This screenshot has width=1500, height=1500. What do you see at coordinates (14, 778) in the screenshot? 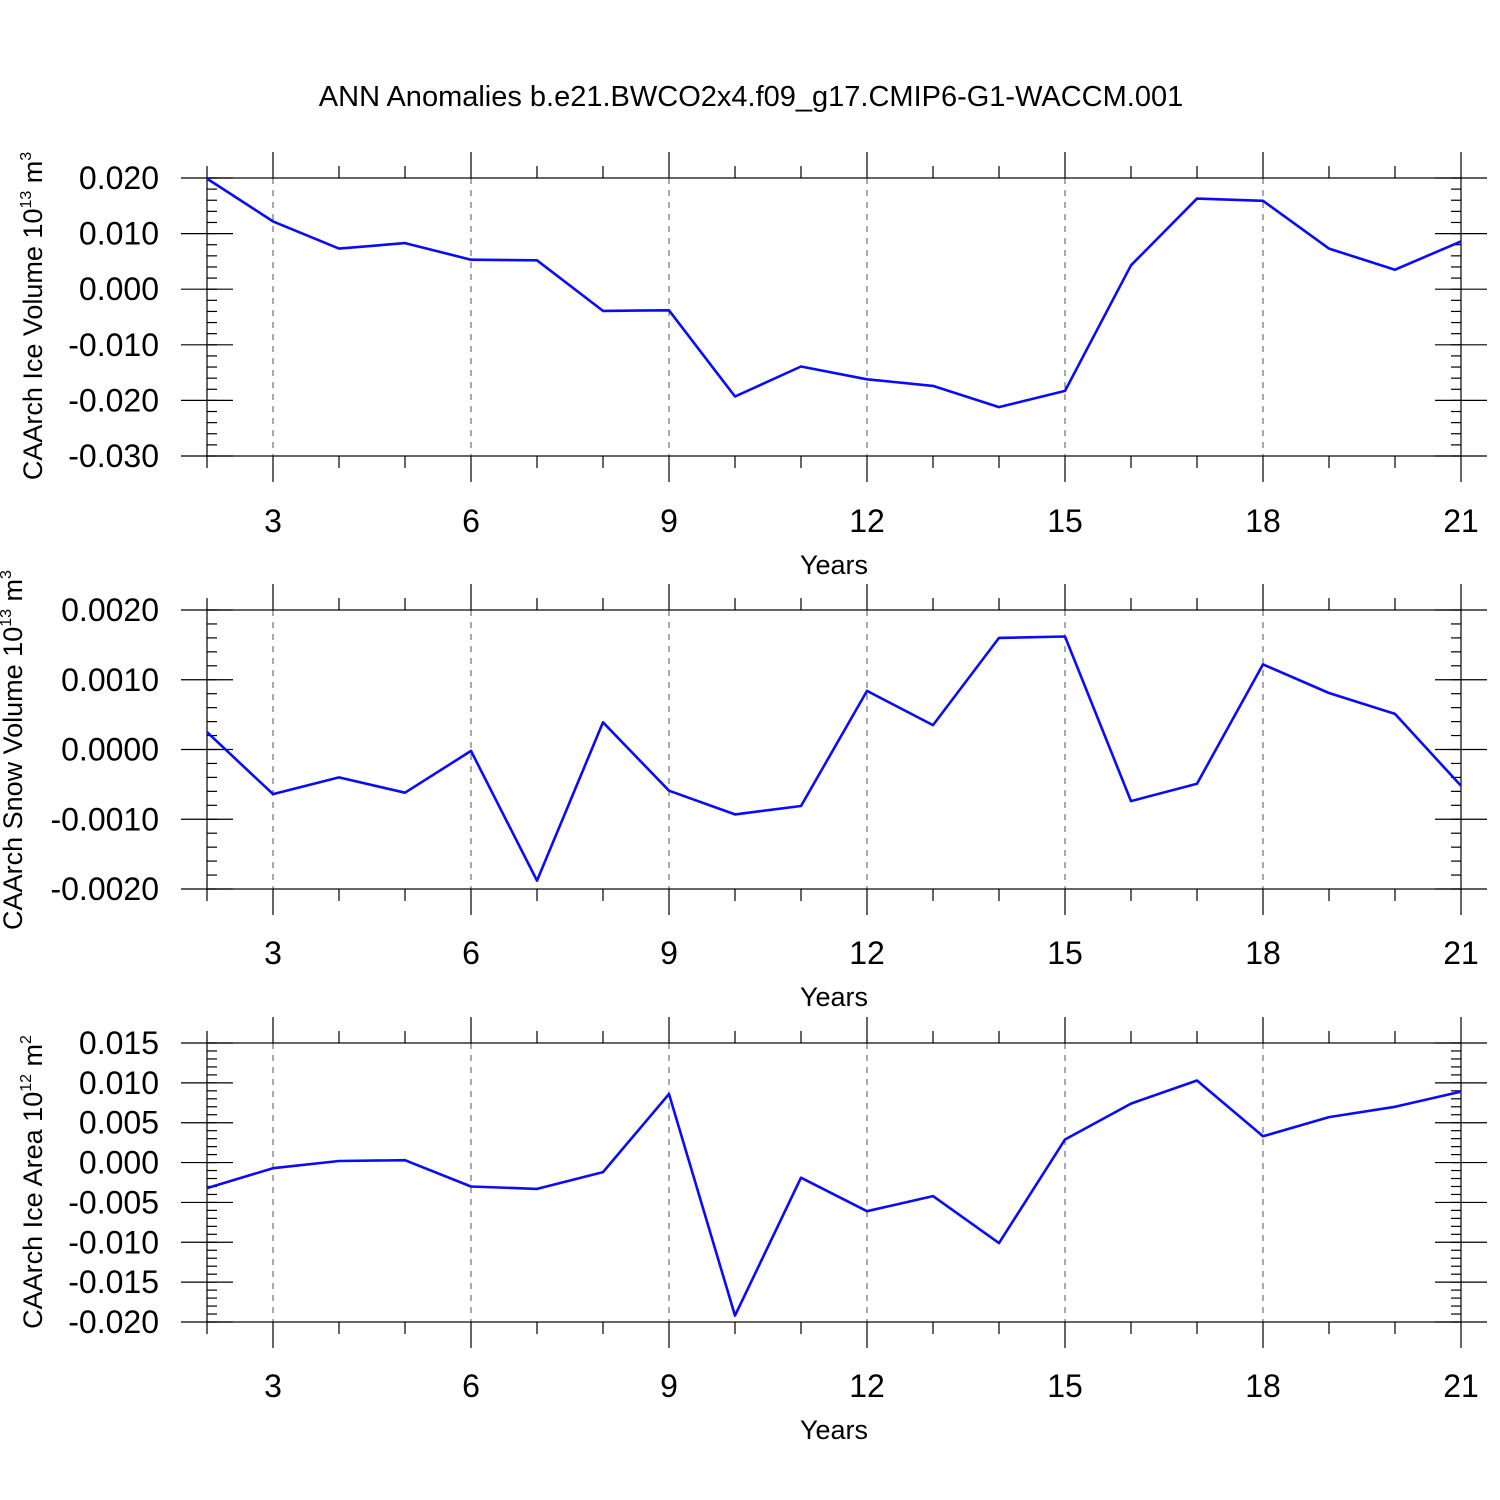
I see `y-axis-title-text: CAArch Snow Volume 10` at bounding box center [14, 778].